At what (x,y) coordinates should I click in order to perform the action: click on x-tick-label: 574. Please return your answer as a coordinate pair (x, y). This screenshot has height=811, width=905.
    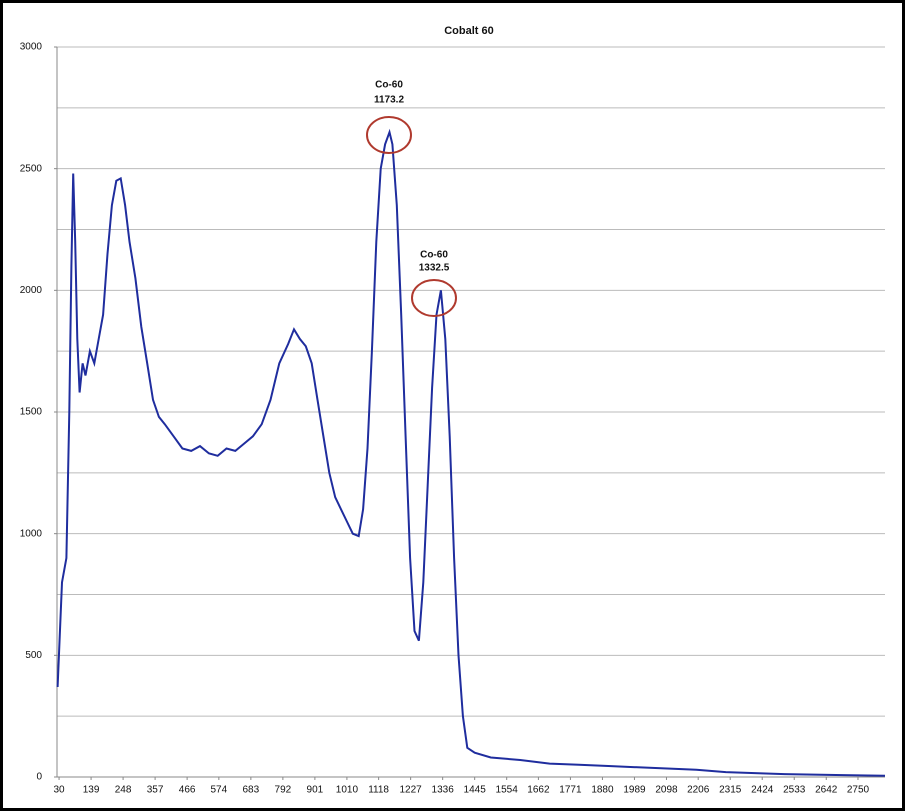
    Looking at the image, I should click on (218, 790).